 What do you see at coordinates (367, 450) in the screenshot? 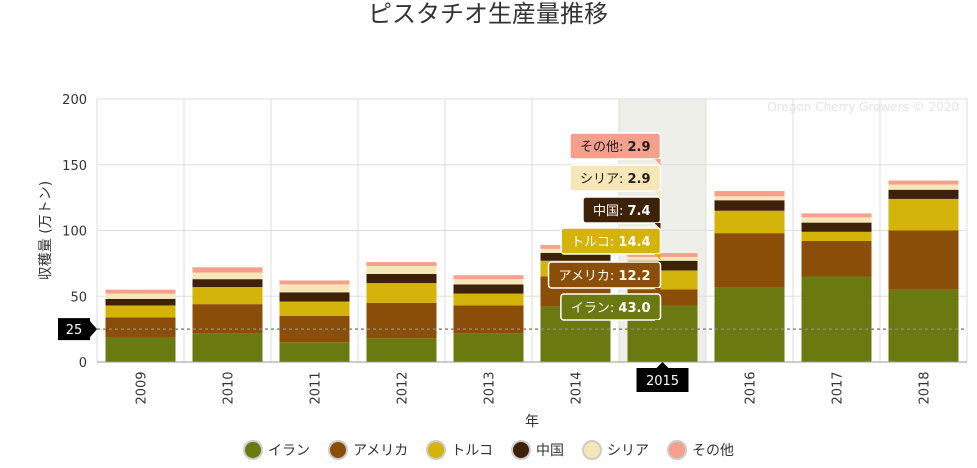
I see `legend-item: アメリカ` at bounding box center [367, 450].